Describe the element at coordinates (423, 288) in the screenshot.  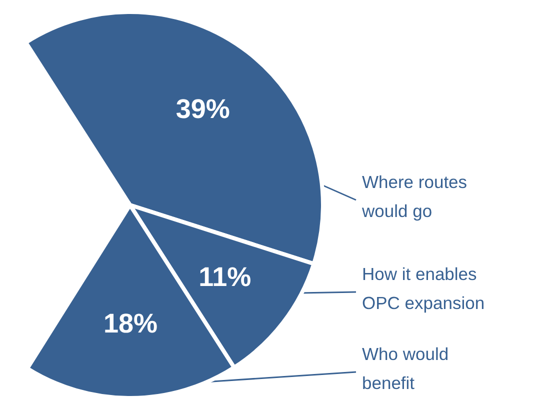
I see `slice-label: How it enables OPC expansion` at that location.